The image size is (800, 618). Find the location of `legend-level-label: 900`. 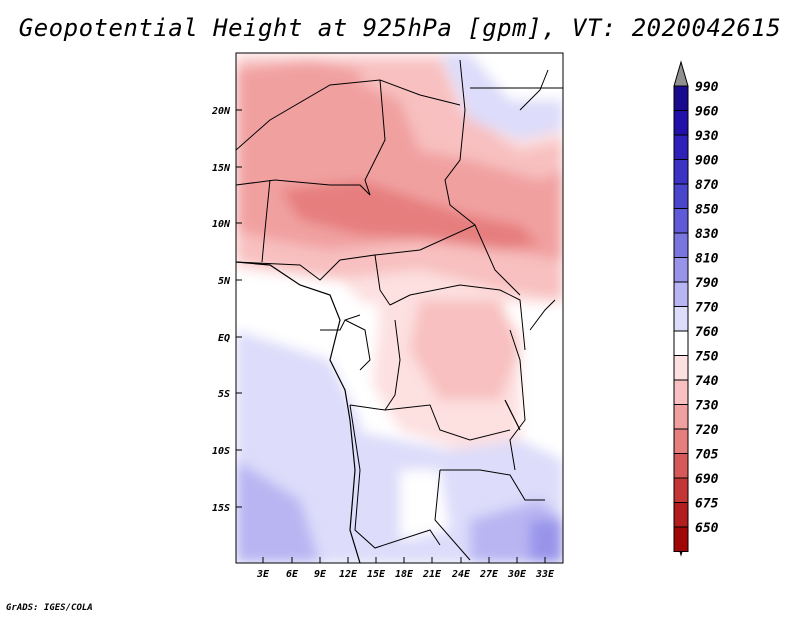

legend-level-label: 900 is located at coordinates (707, 161).